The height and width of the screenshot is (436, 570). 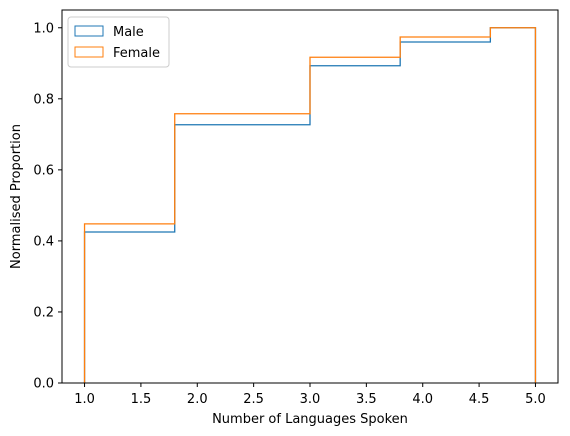 I want to click on legend-box, so click(x=118, y=42).